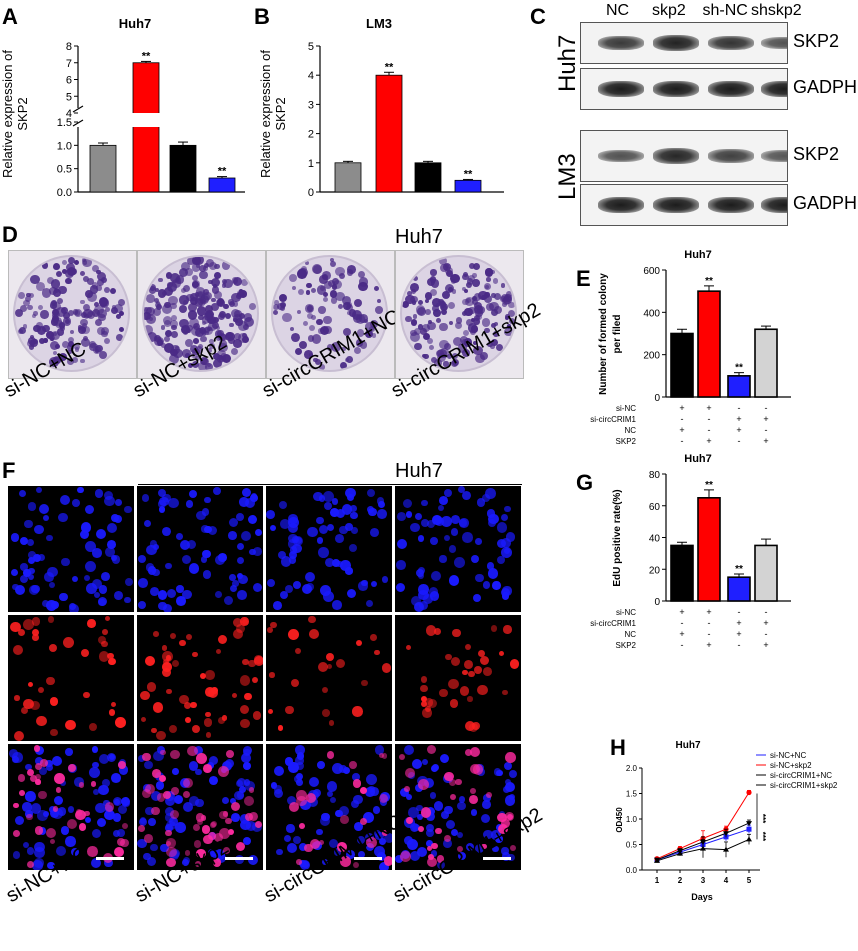 The image size is (858, 951). Describe the element at coordinates (657, 860) in the screenshot. I see `chart-h-point` at that location.